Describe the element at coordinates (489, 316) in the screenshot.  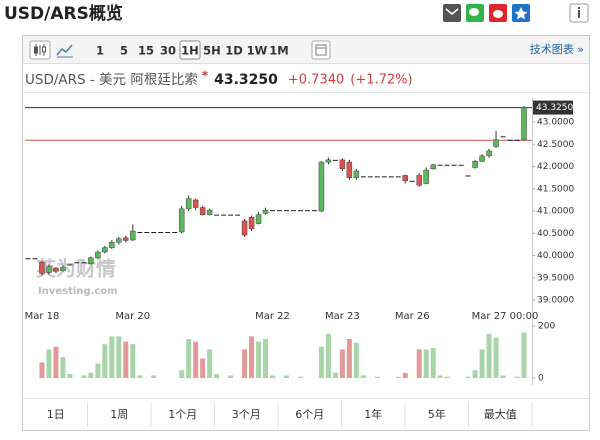
I see `x-tick-label: Mar 27` at that location.